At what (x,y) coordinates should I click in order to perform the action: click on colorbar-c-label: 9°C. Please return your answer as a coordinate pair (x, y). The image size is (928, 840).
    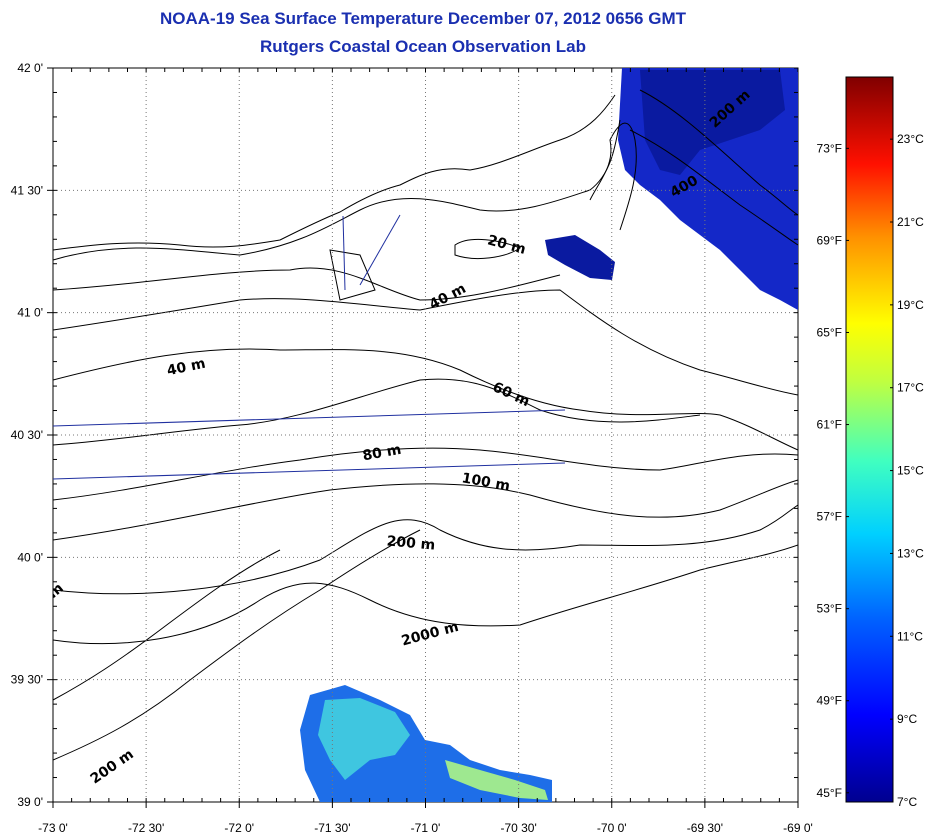
    Looking at the image, I should click on (907, 719).